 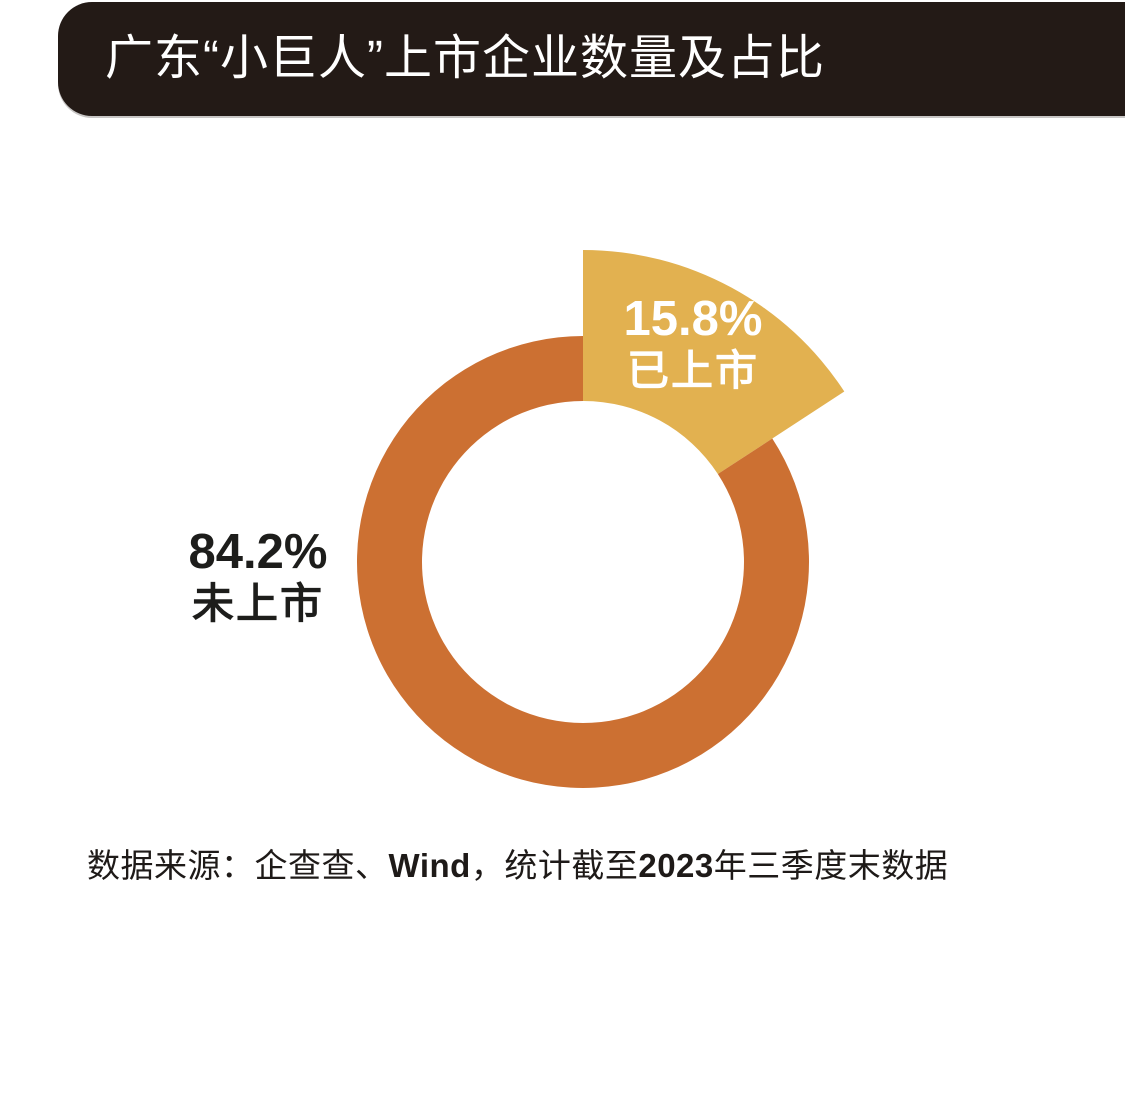 I want to click on pie-slice-listed, so click(x=714, y=362).